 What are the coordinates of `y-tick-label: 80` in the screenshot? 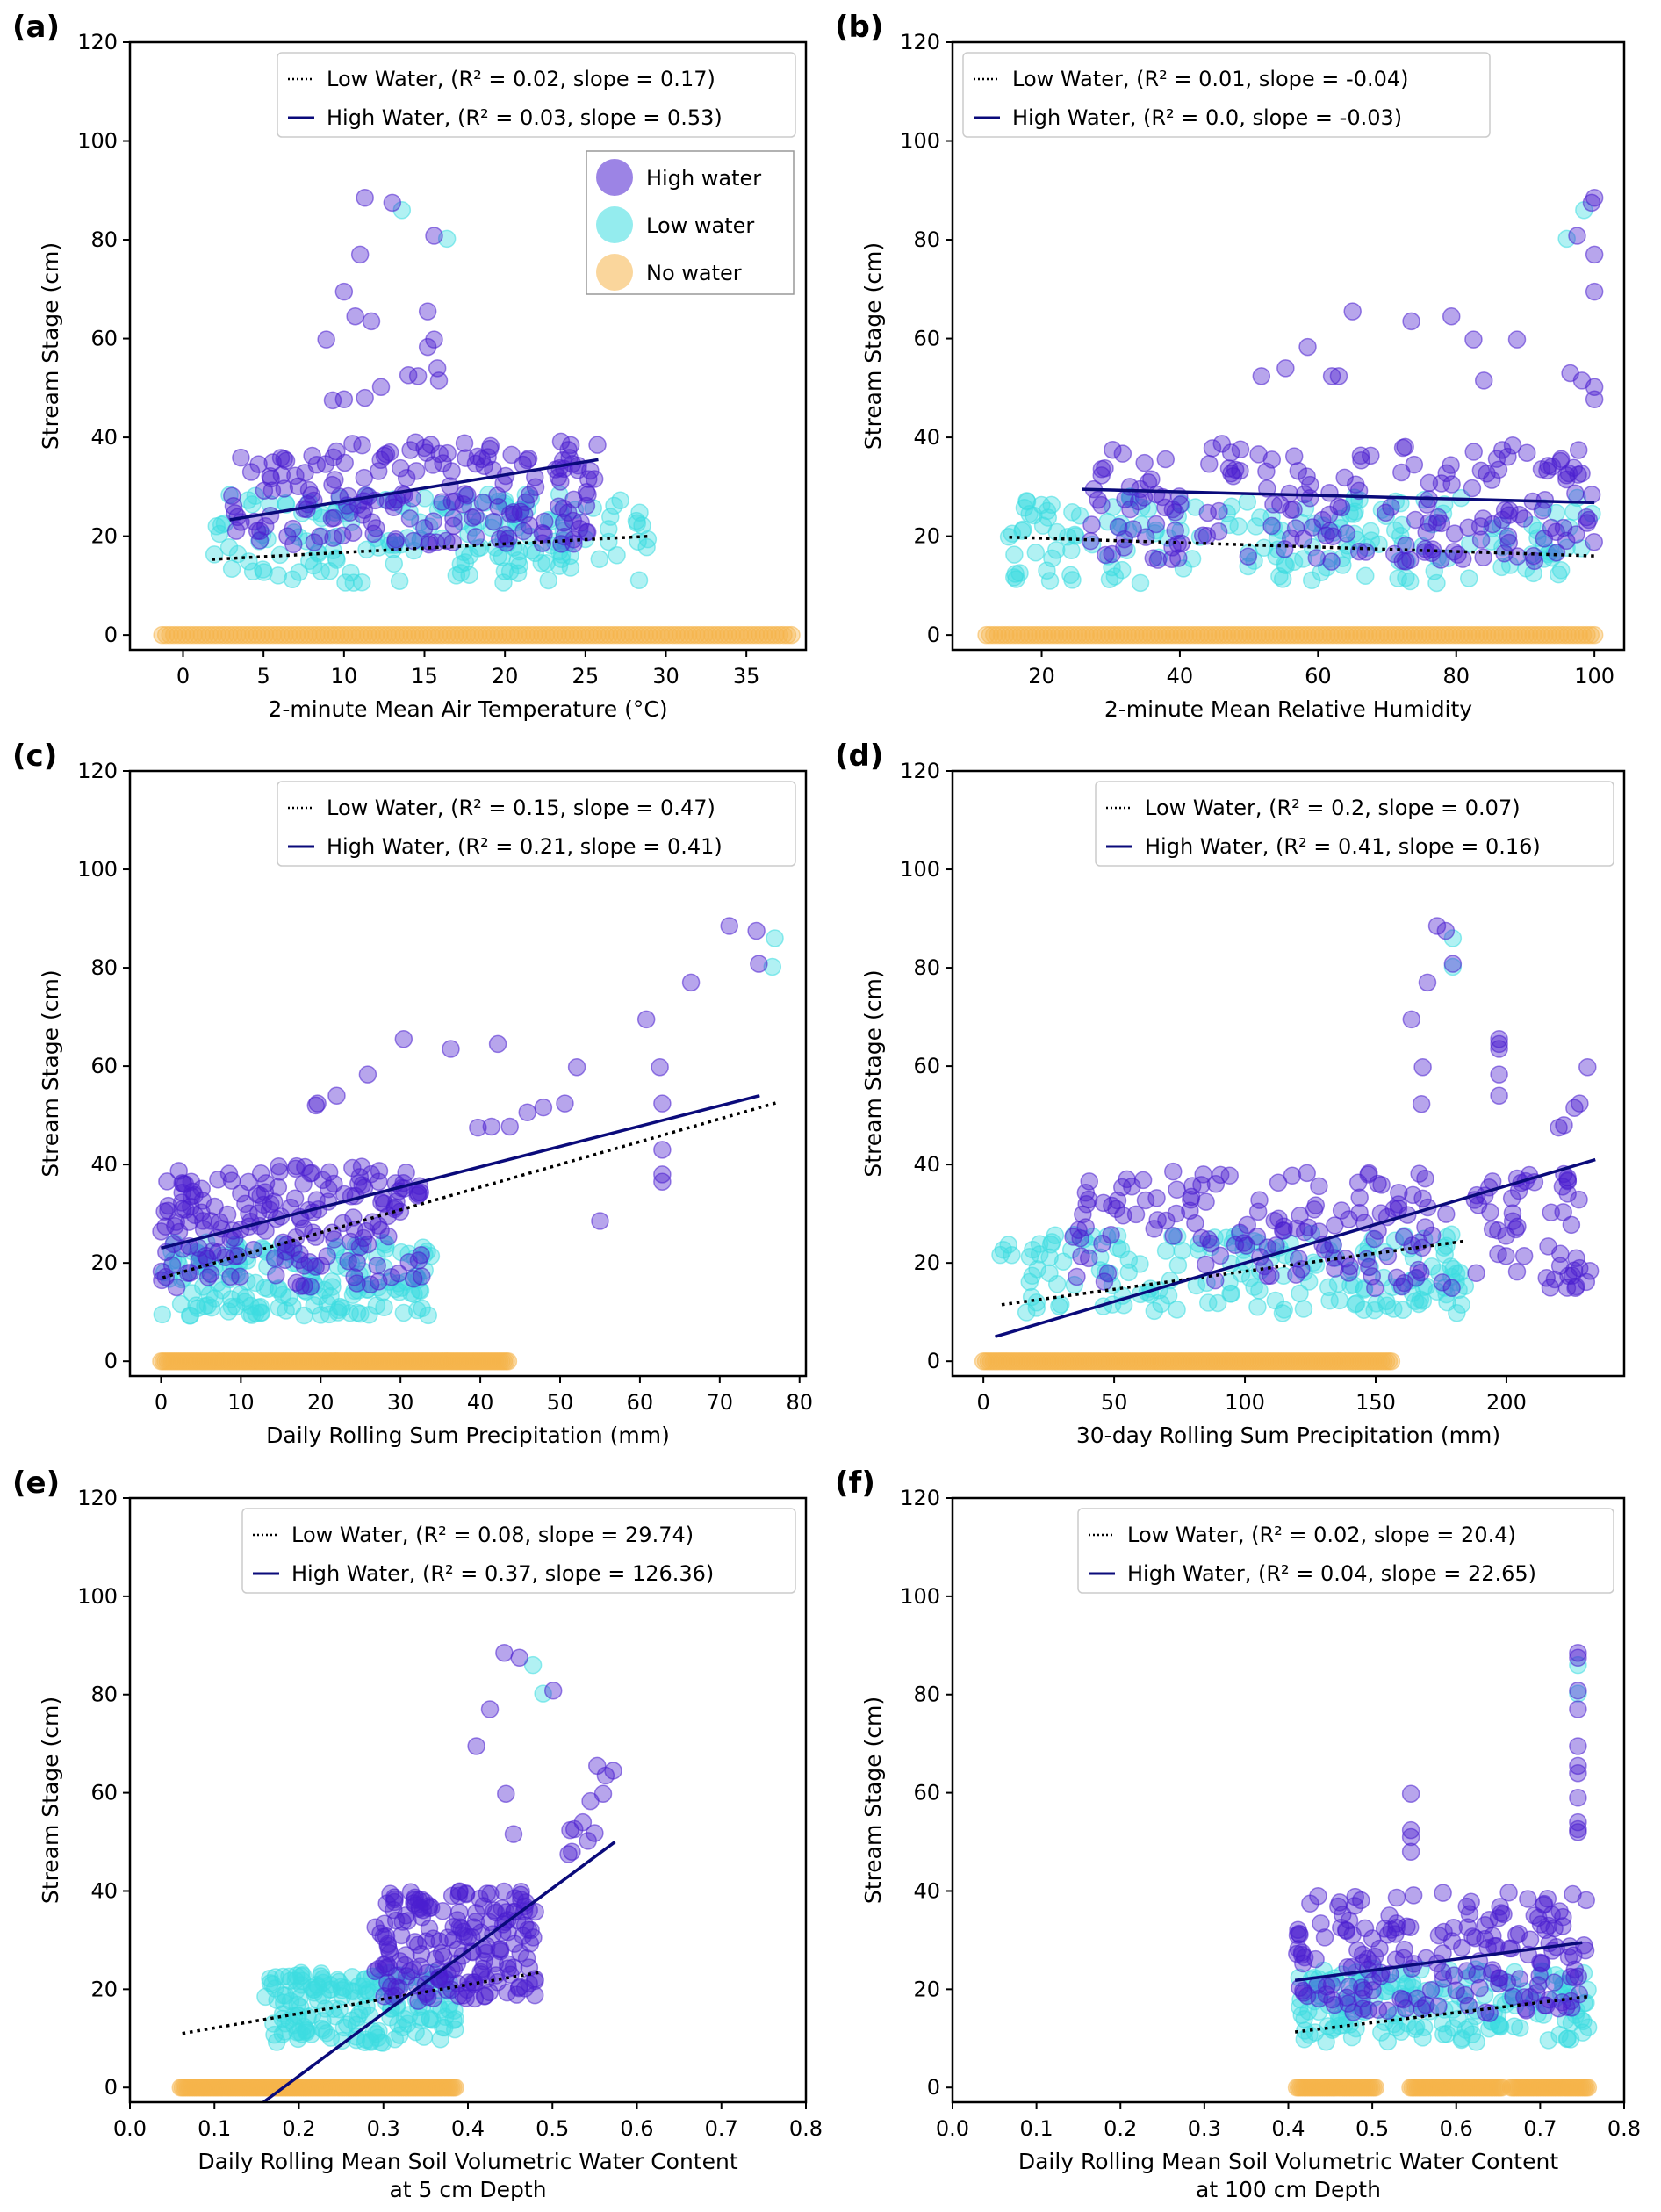 It's located at (104, 240).